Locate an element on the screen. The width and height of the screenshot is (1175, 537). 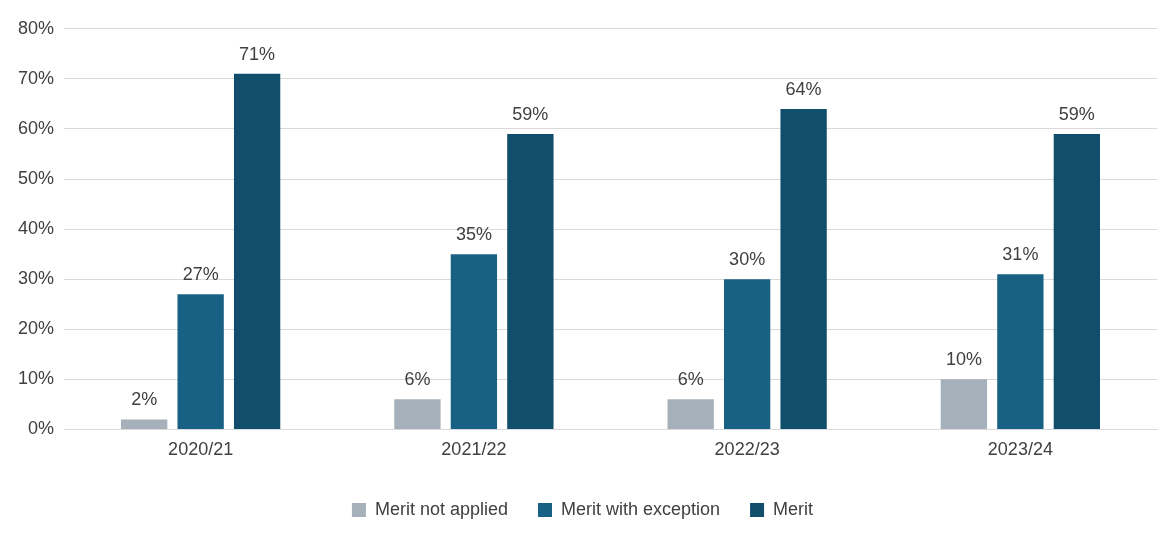
data-label: 27% is located at coordinates (200, 274).